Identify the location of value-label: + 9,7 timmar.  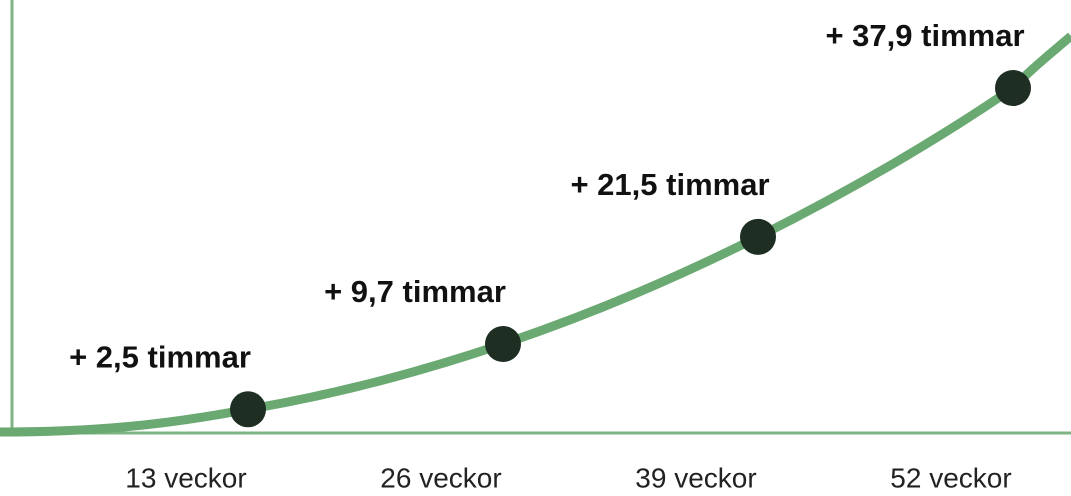
(415, 291).